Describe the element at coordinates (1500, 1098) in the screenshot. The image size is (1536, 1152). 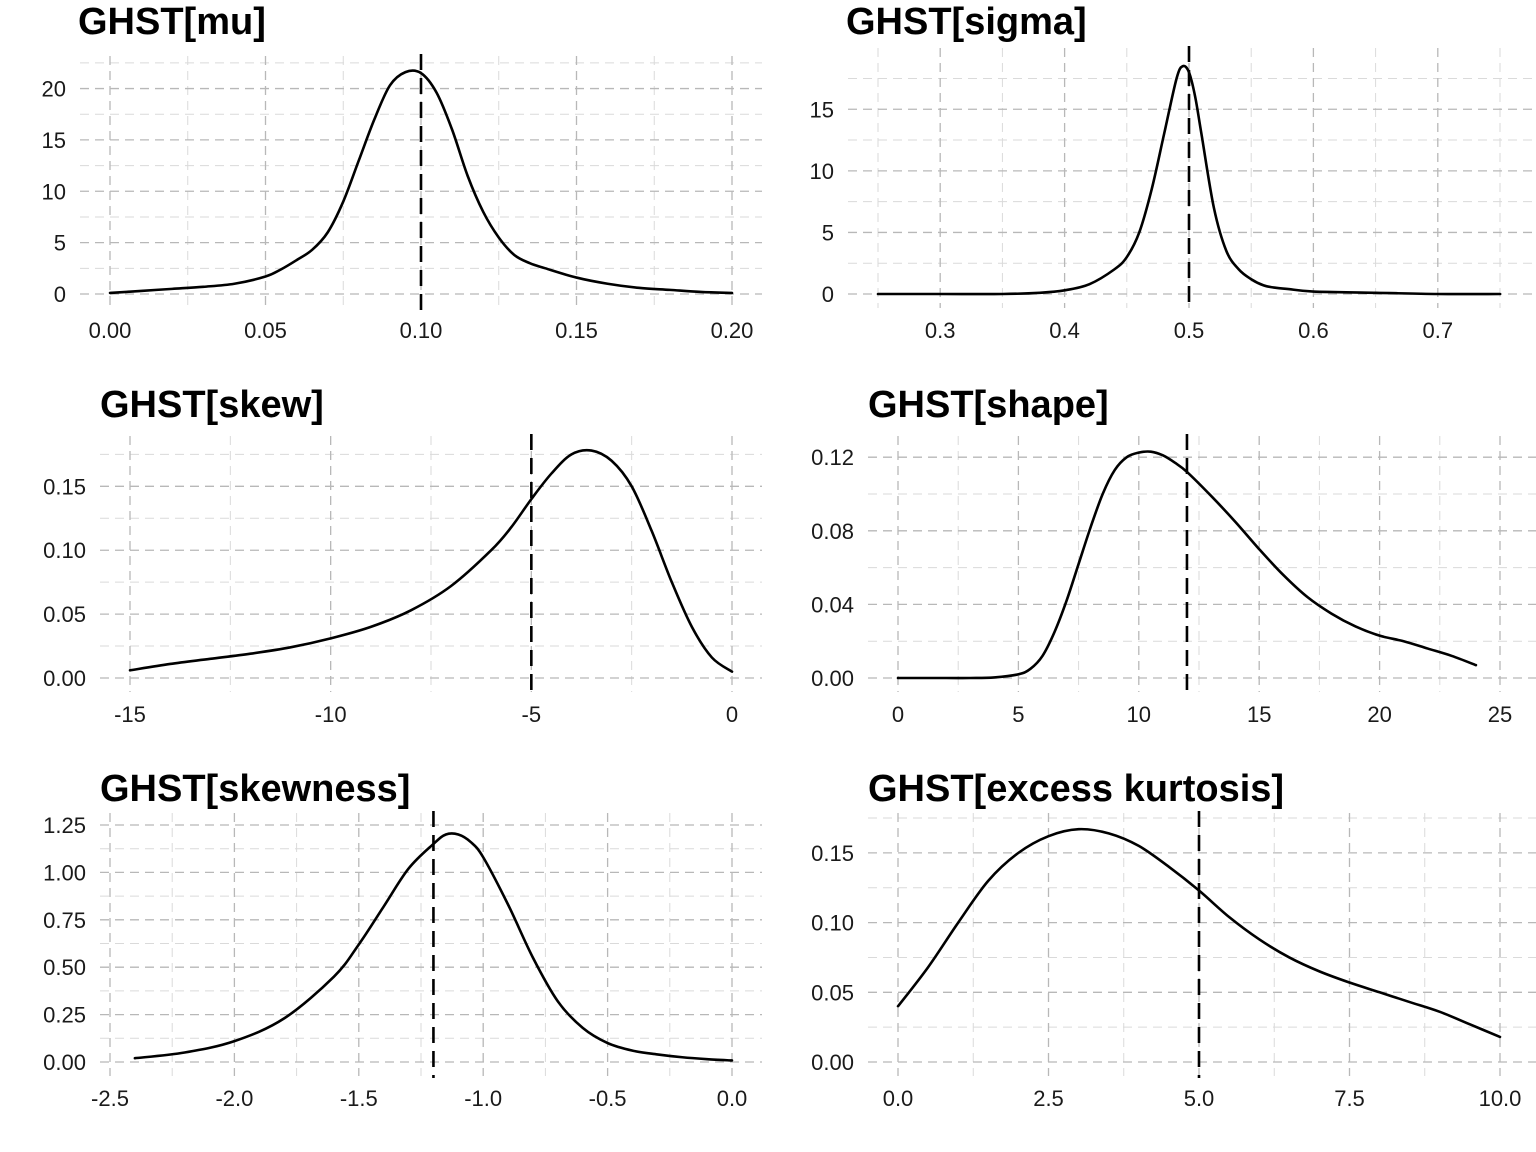
I see `x-tick-label: 10.0` at that location.